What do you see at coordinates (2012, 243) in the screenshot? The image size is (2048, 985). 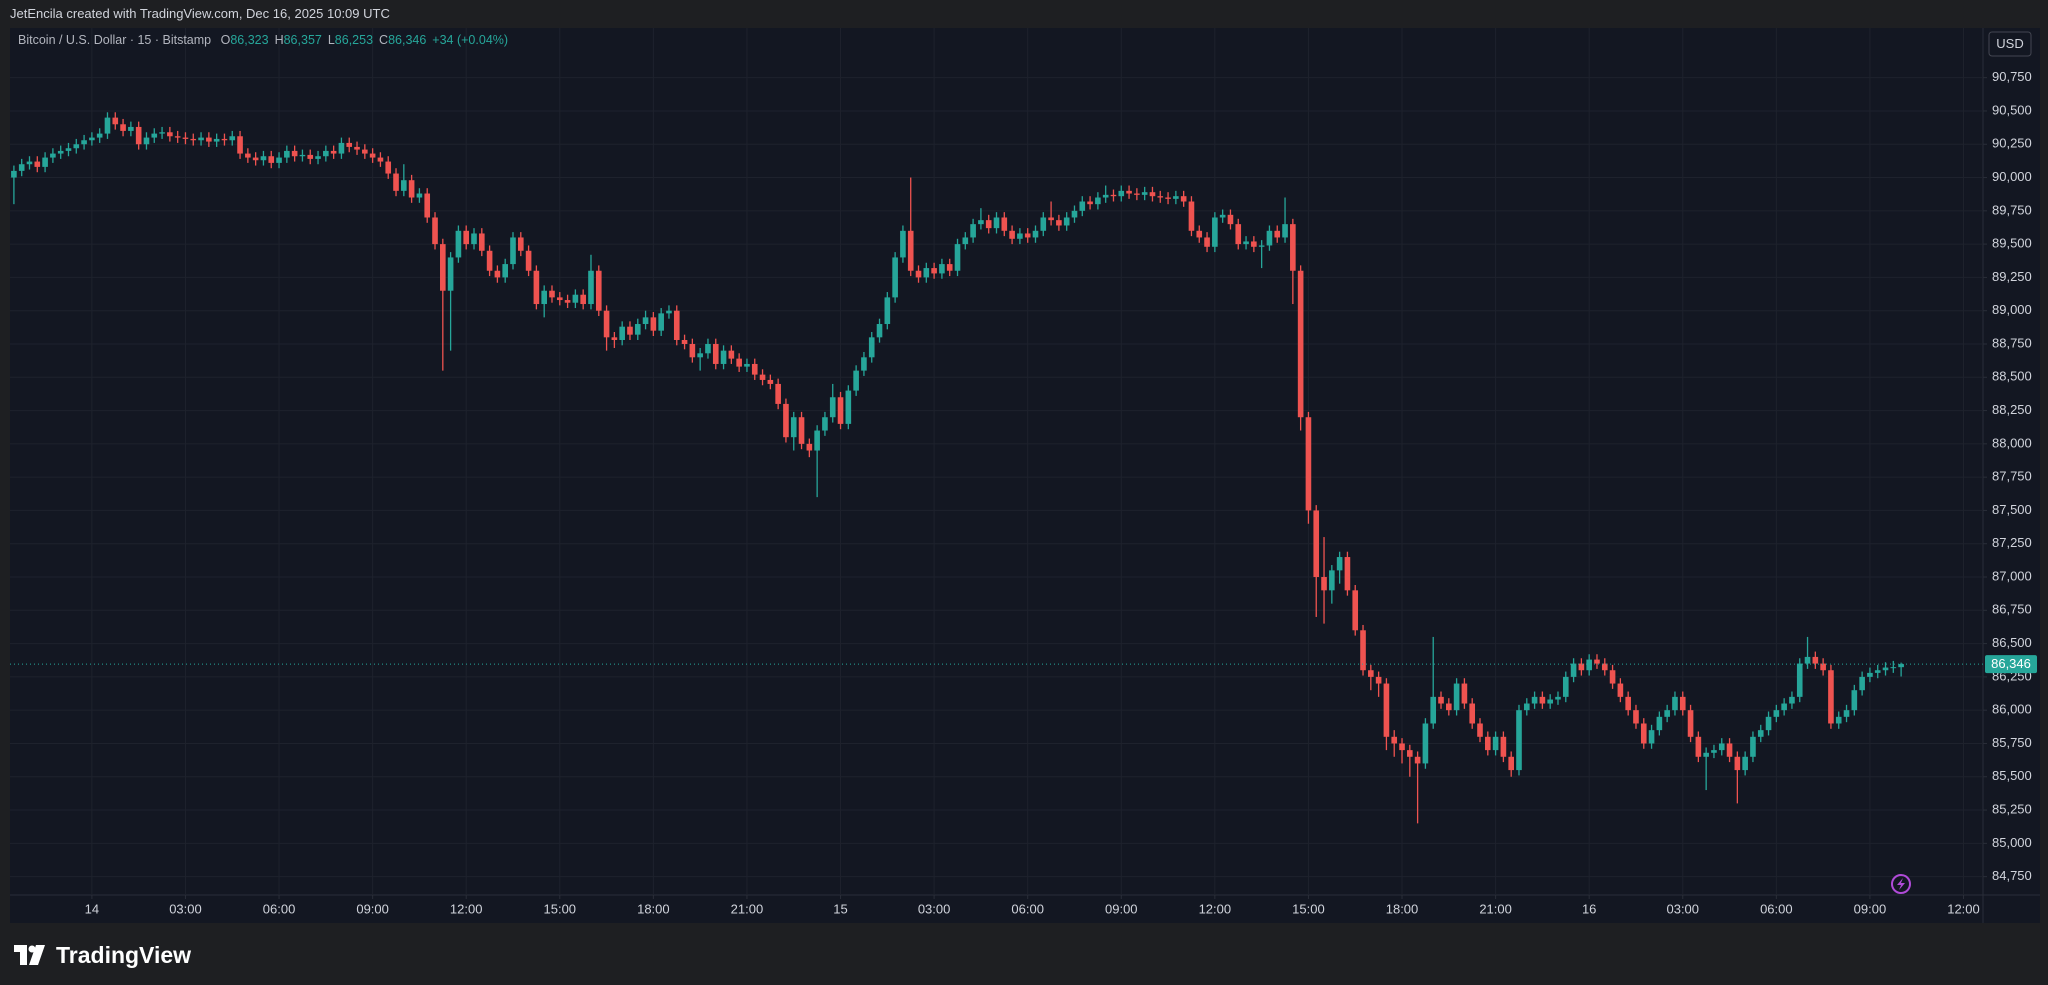 I see `y-tick-label: 89,500` at bounding box center [2012, 243].